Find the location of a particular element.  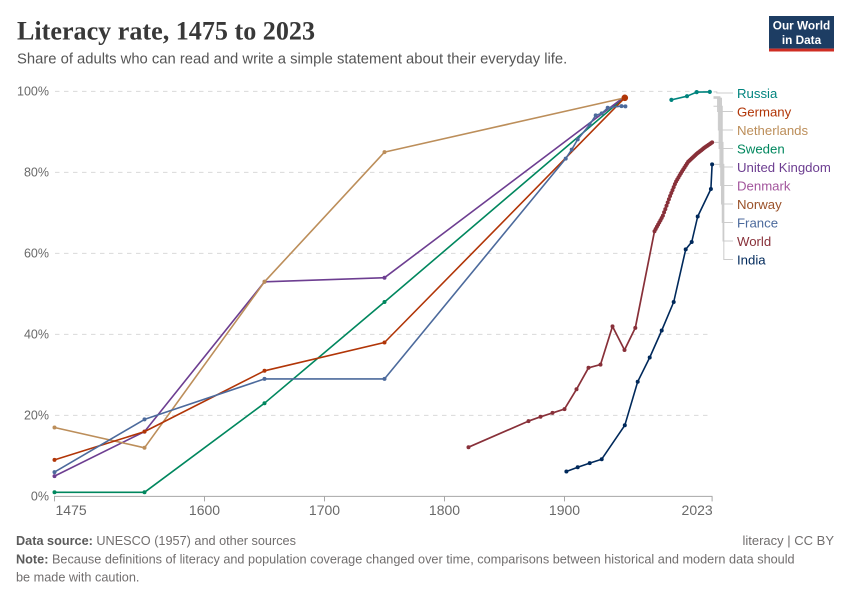

svg-text: 100% is located at coordinates (33, 92).